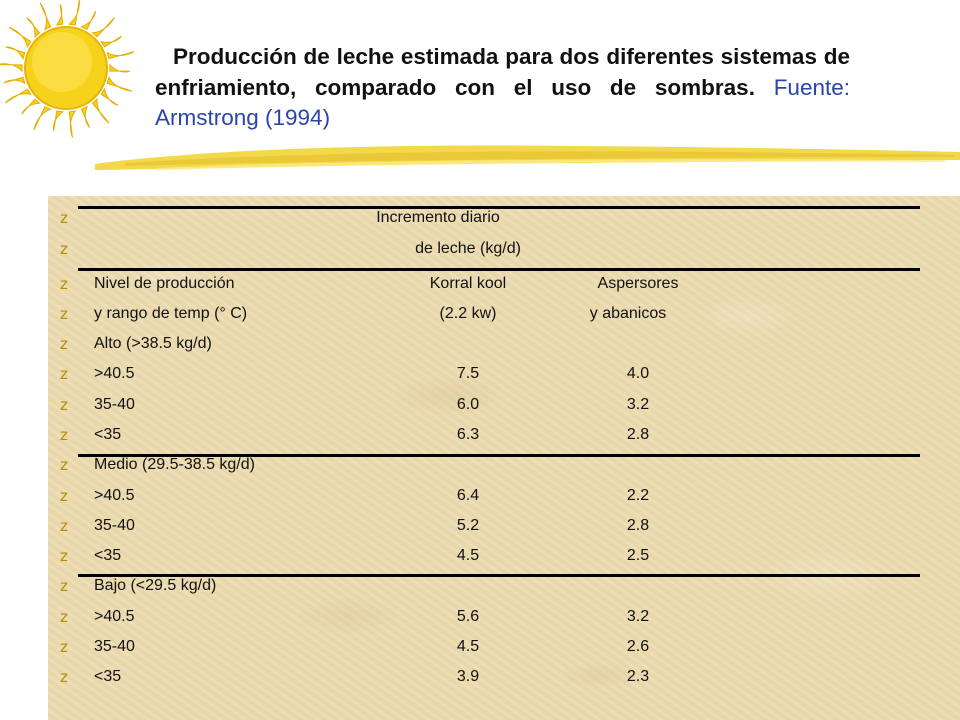  Describe the element at coordinates (504, 223) in the screenshot. I see `table-header-row-1: z Incremento diario` at that location.